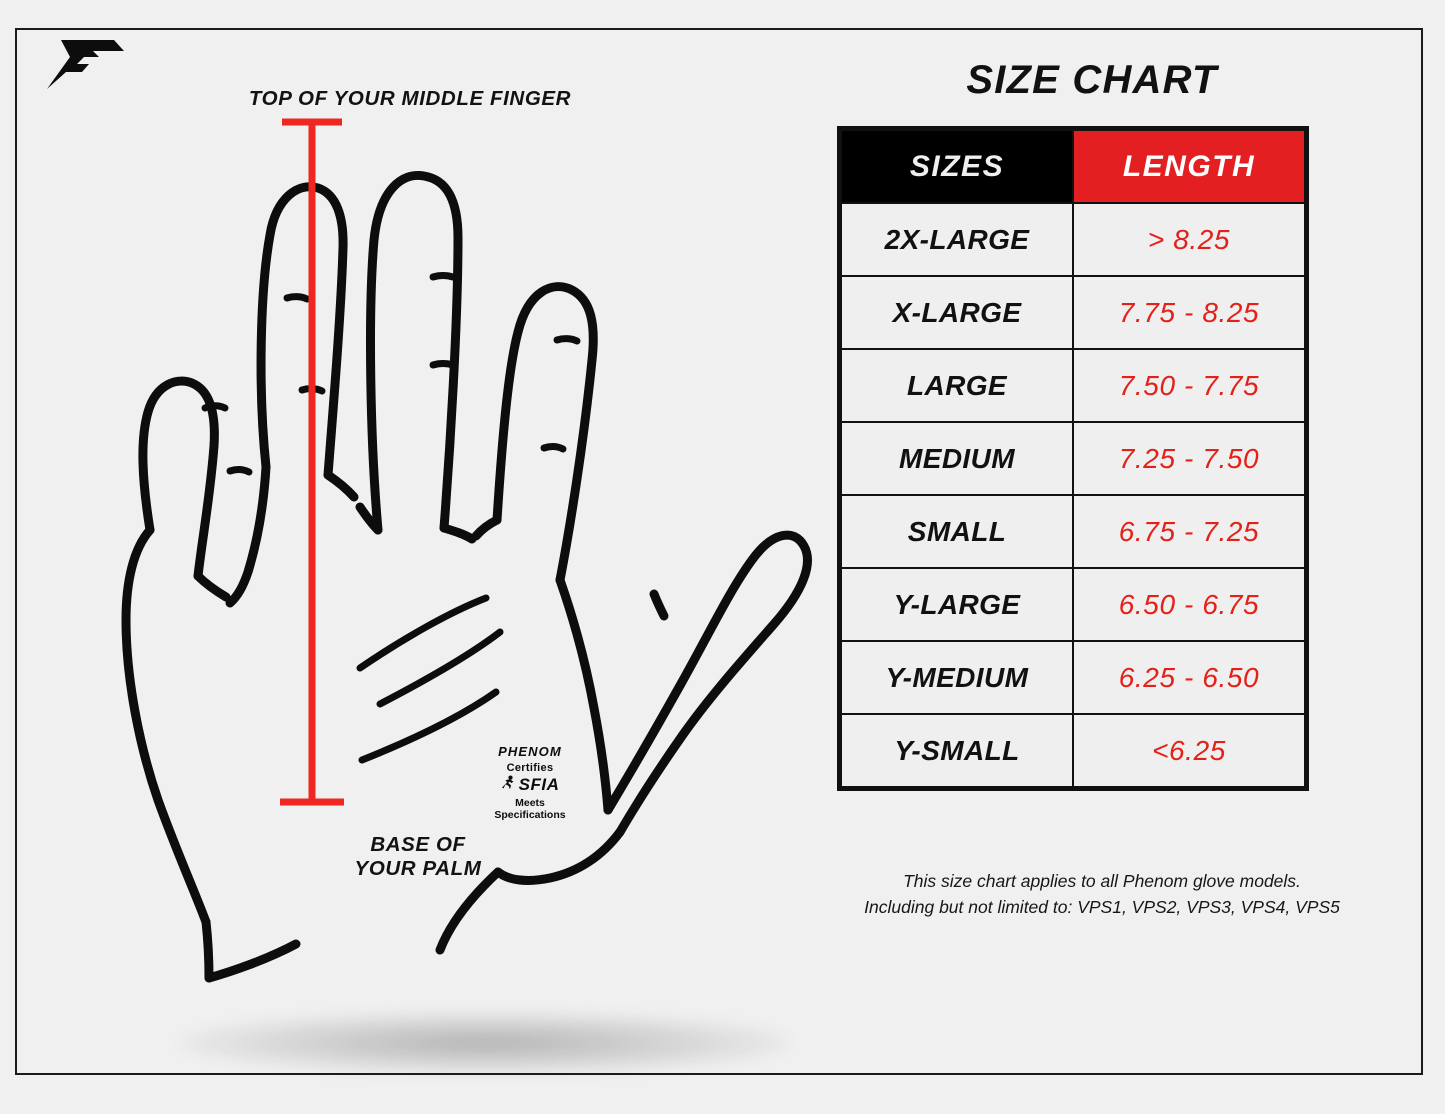 The image size is (1445, 1114). Describe the element at coordinates (539, 784) in the screenshot. I see `badge-org-label: SFIA` at that location.